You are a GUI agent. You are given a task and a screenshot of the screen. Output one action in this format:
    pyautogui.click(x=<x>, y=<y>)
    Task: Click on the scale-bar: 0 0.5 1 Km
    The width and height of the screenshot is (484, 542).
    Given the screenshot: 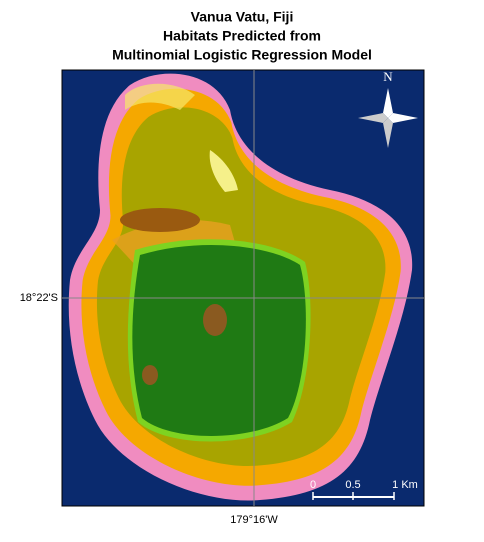 What is the action you would take?
    pyautogui.click(x=364, y=489)
    